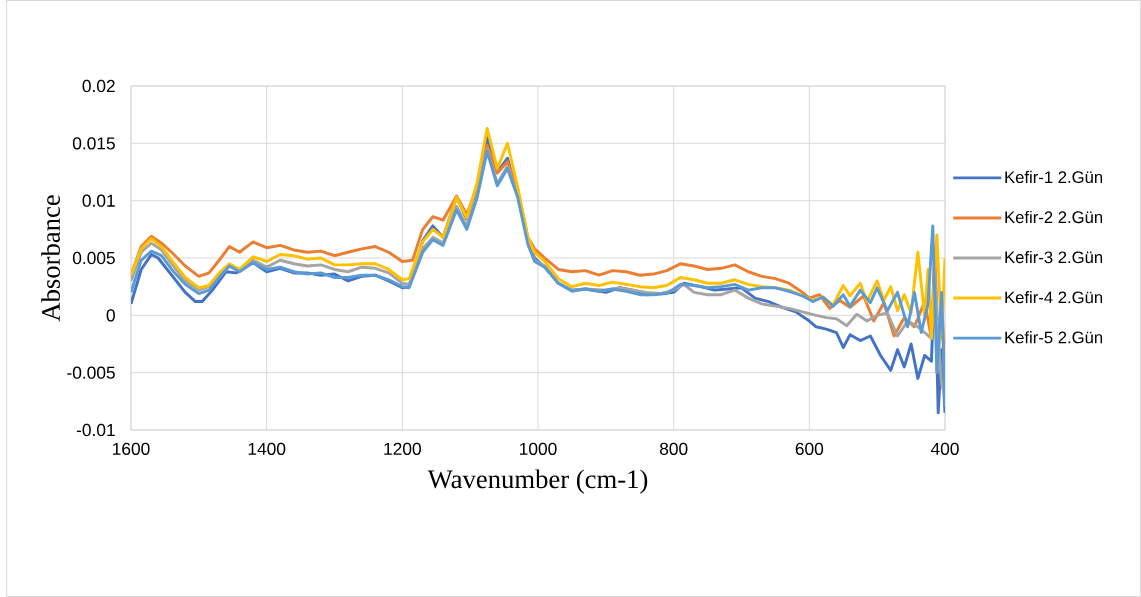  Describe the element at coordinates (1054, 217) in the screenshot. I see `legend-label: Kefir-2 2.Gün` at that location.